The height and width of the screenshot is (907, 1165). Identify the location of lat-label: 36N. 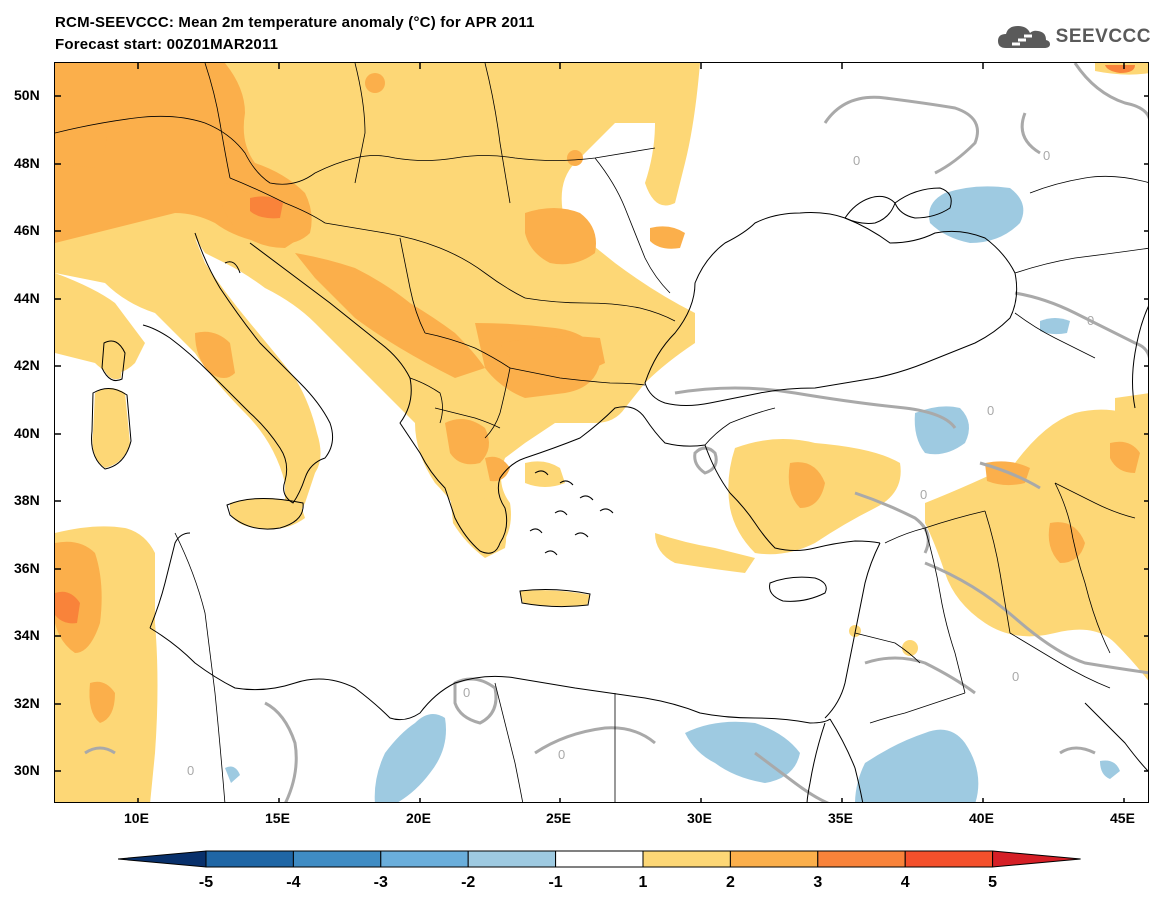
(27, 568).